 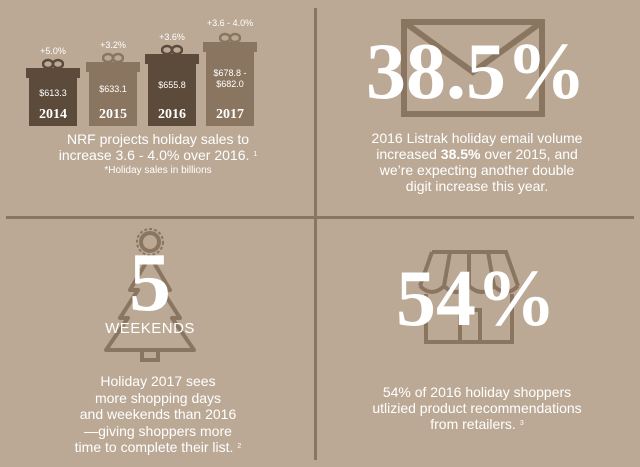 What do you see at coordinates (113, 89) in the screenshot?
I see `value-label: $633.1` at bounding box center [113, 89].